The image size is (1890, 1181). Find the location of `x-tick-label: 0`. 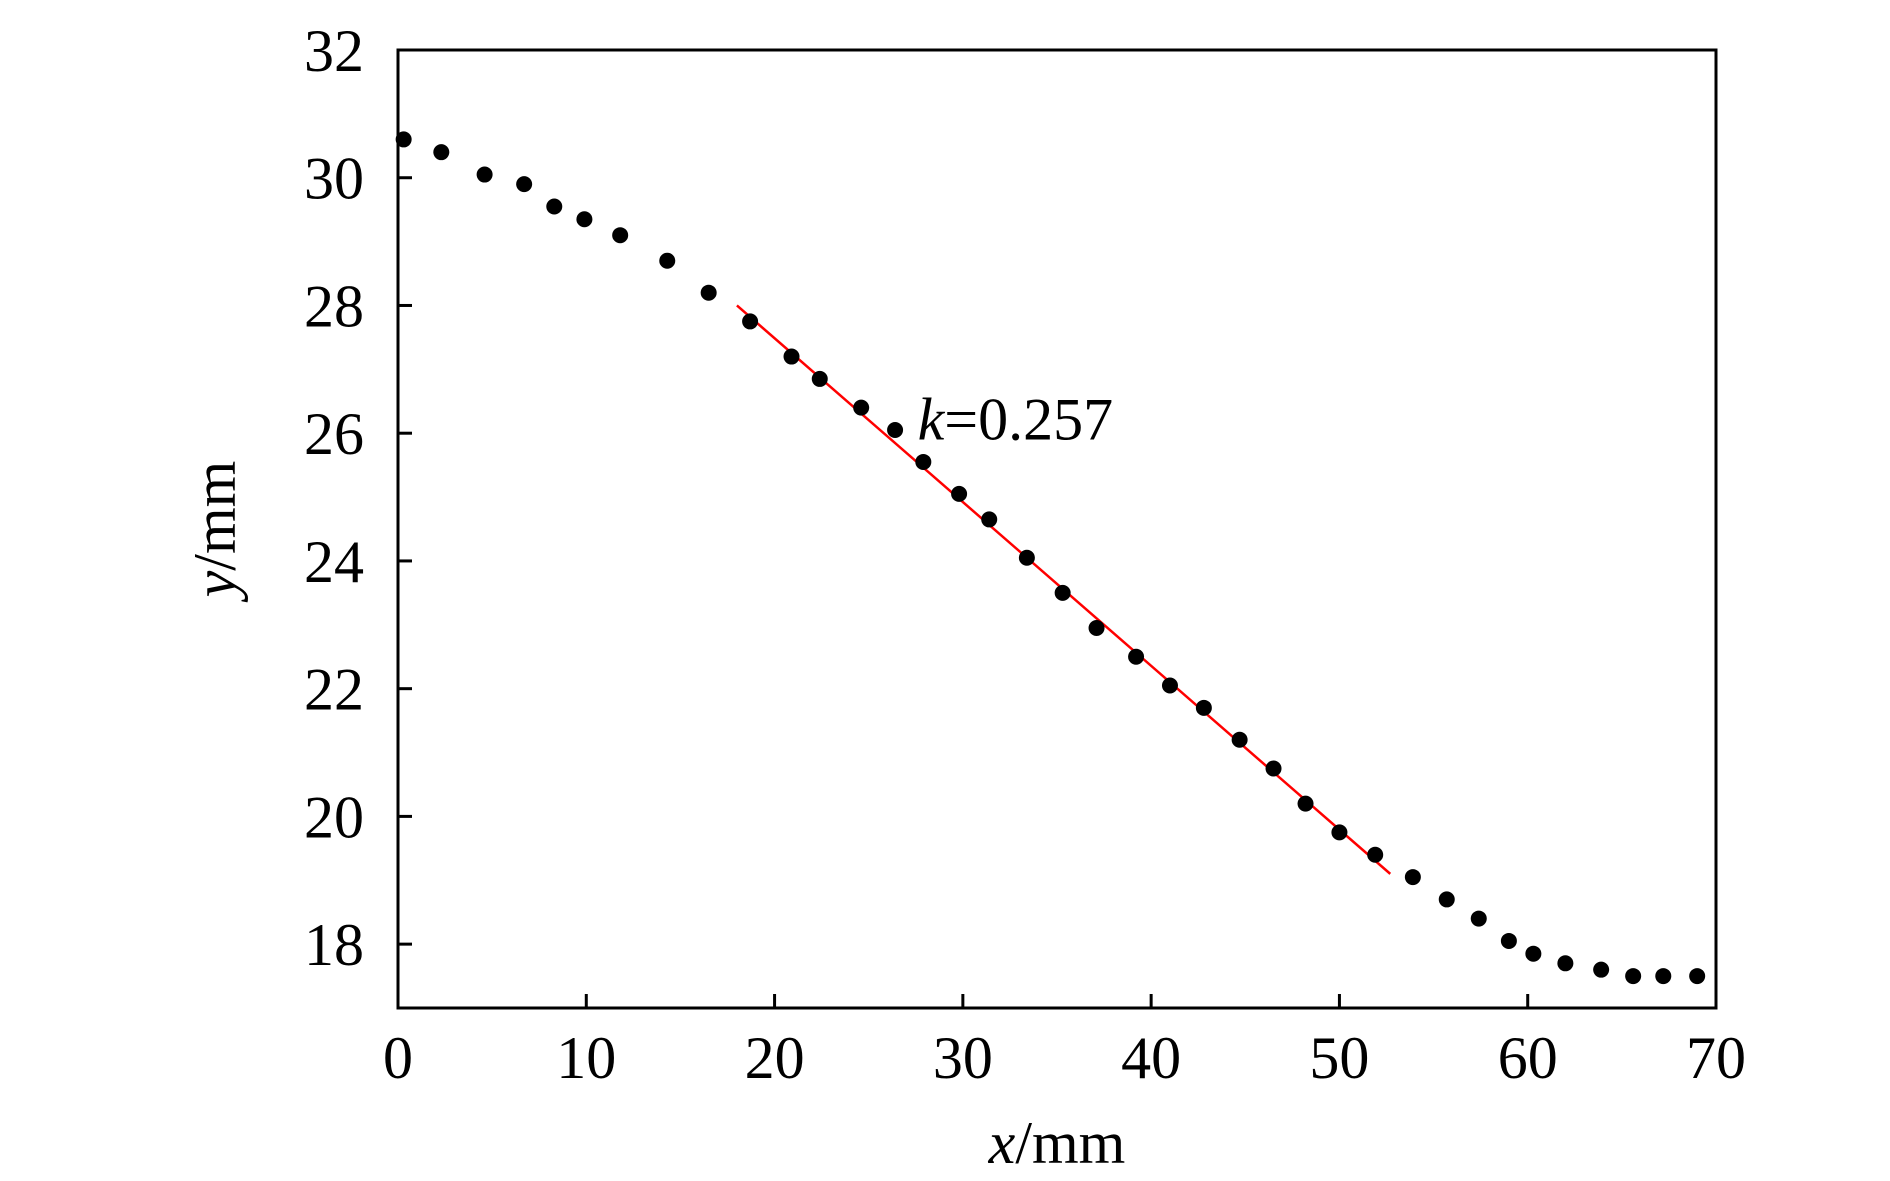

x-tick-label: 0 is located at coordinates (398, 1058).